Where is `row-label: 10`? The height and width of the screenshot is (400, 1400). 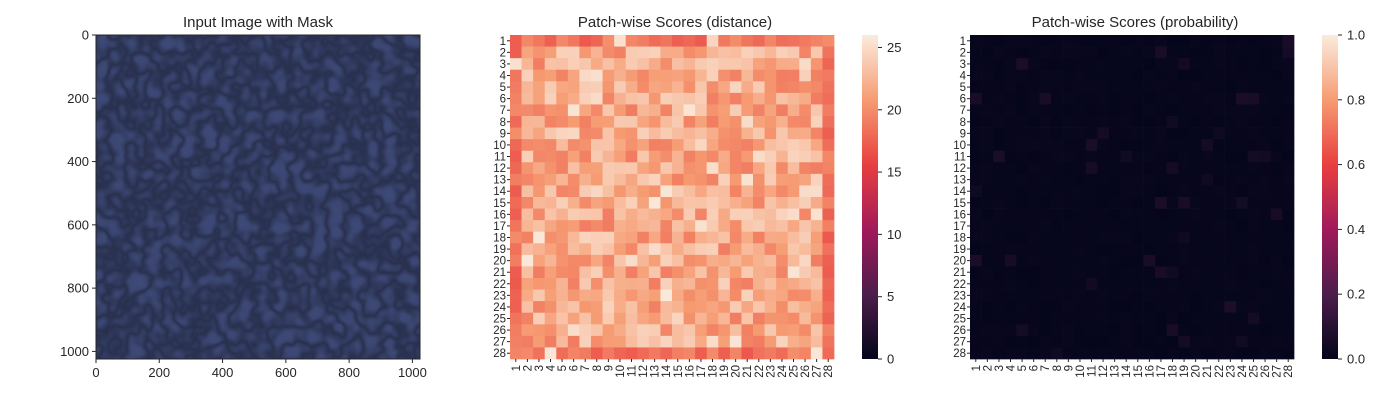 row-label: 10 is located at coordinates (499, 146).